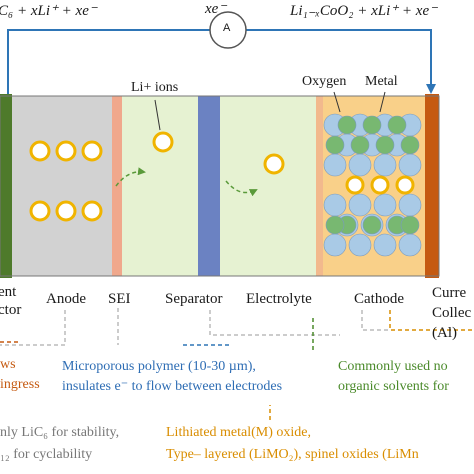 This screenshot has width=474, height=474. Describe the element at coordinates (279, 299) in the screenshot. I see `electrolyte-label: Electrolyte` at that location.